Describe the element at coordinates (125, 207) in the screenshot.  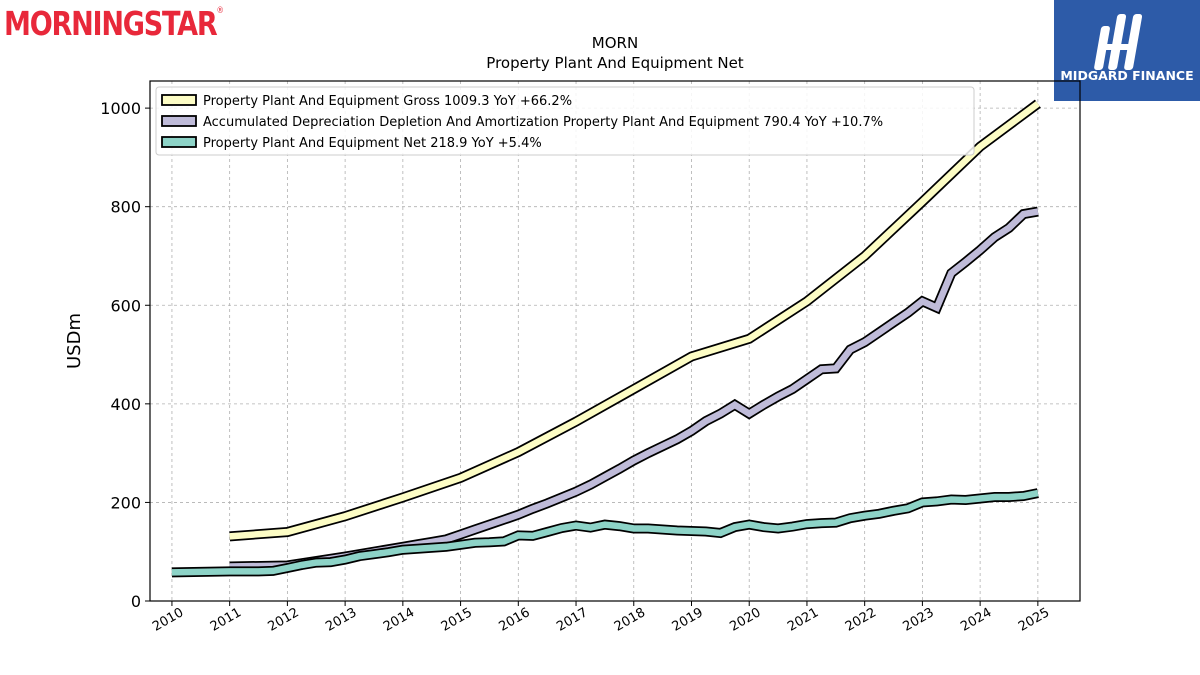
I see `y-tick-label: 800` at that location.